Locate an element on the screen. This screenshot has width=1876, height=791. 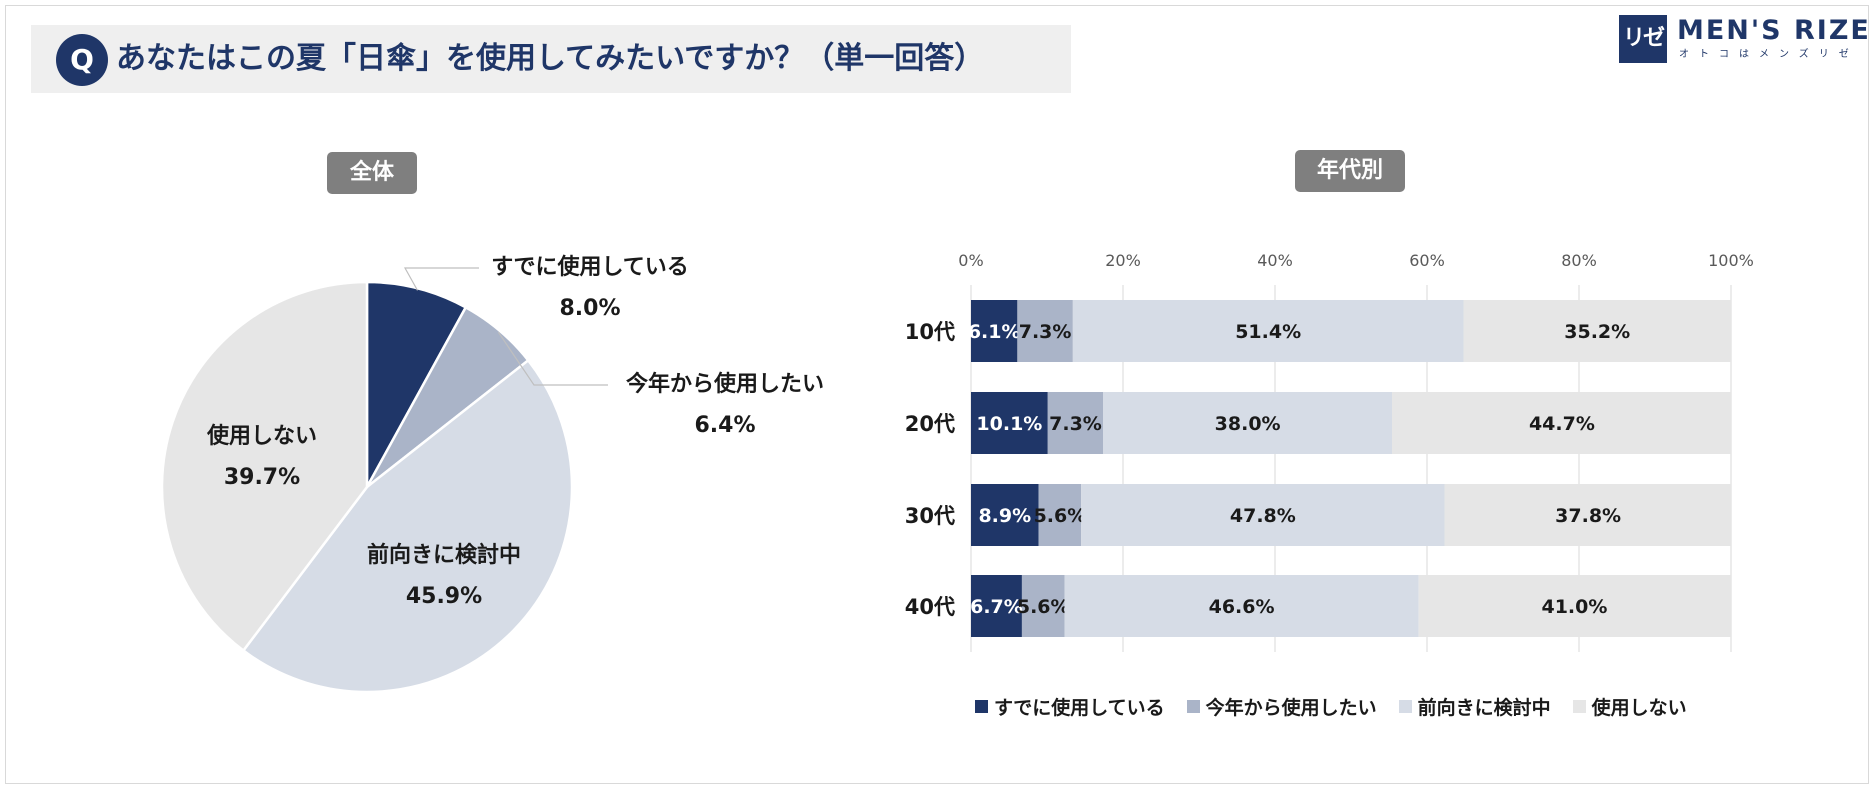
pie-value-label: 8.0% is located at coordinates (589, 308).